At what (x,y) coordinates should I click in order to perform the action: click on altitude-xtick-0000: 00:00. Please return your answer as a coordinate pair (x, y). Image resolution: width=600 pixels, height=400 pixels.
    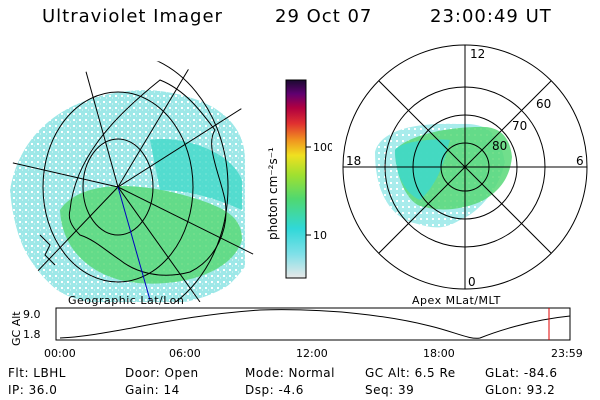
    Looking at the image, I should click on (60, 353).